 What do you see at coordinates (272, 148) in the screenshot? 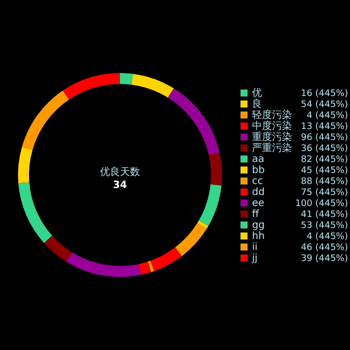
I see `legend-label: 严重污染` at bounding box center [272, 148].